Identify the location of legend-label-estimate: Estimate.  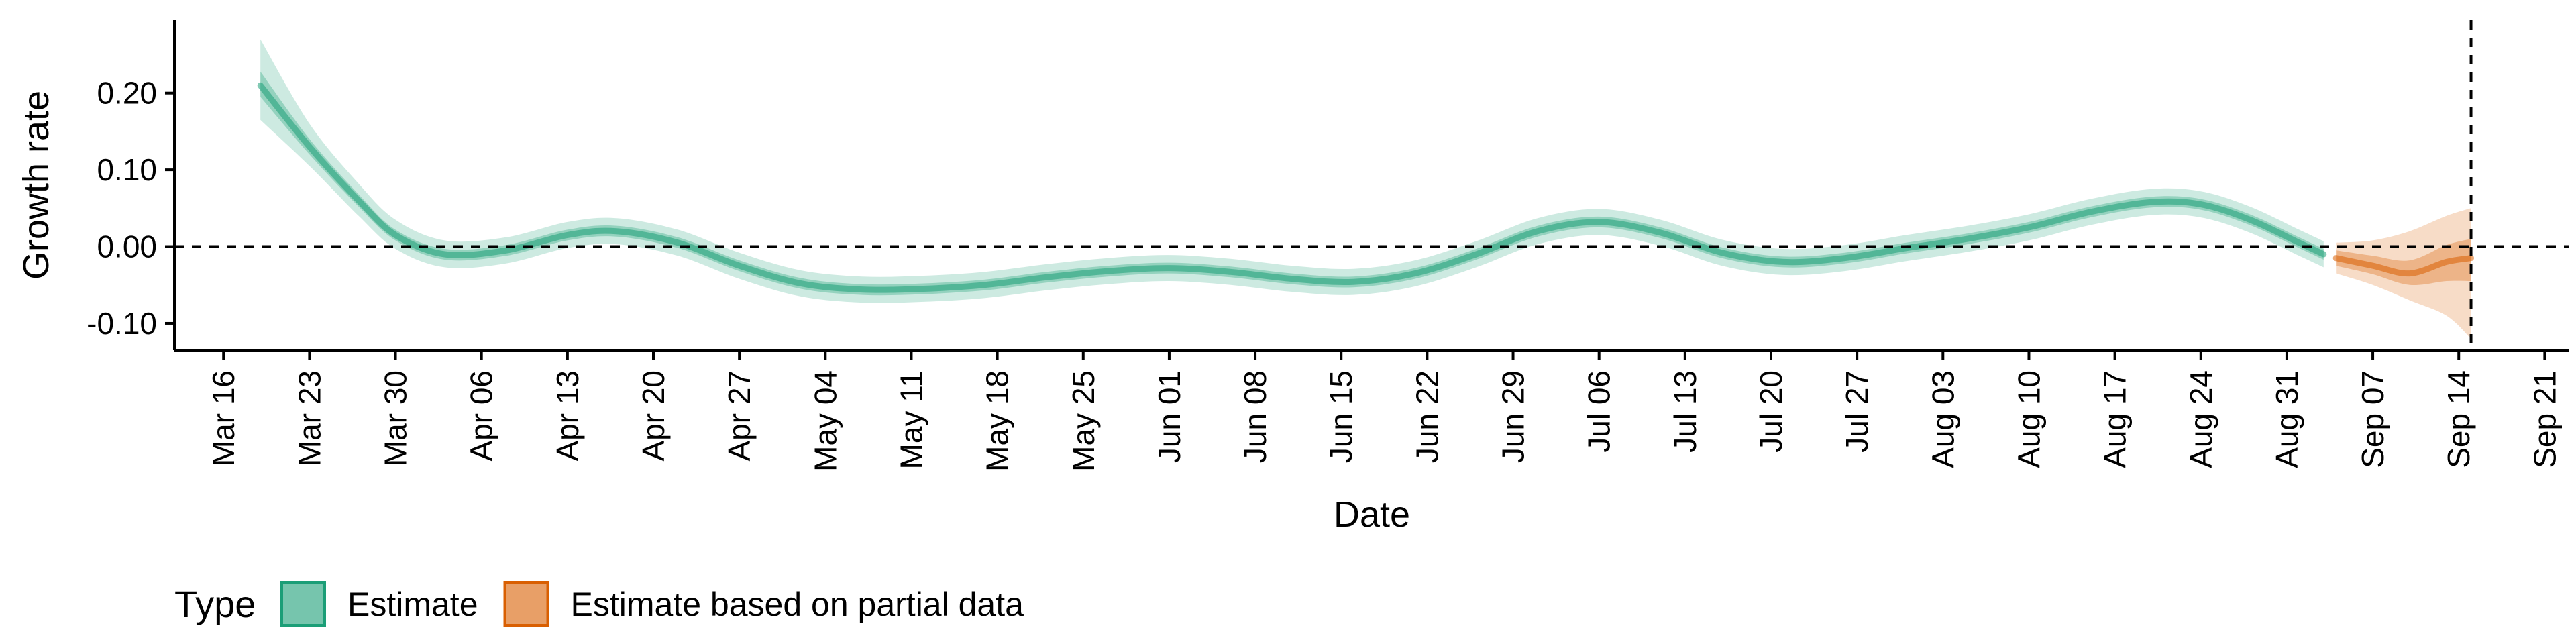
(412, 604).